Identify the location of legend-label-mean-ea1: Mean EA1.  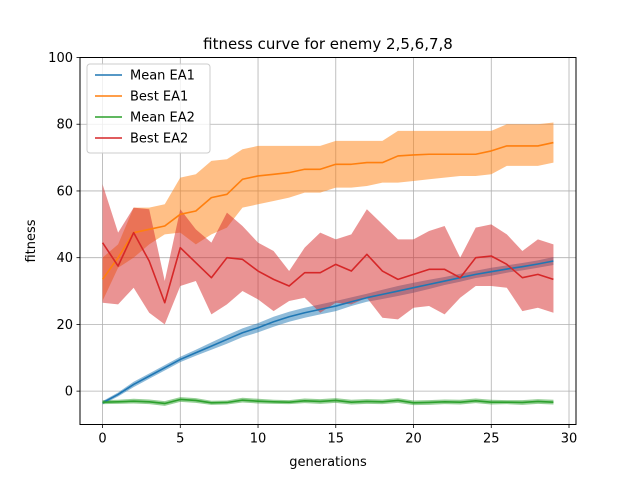
(162, 76).